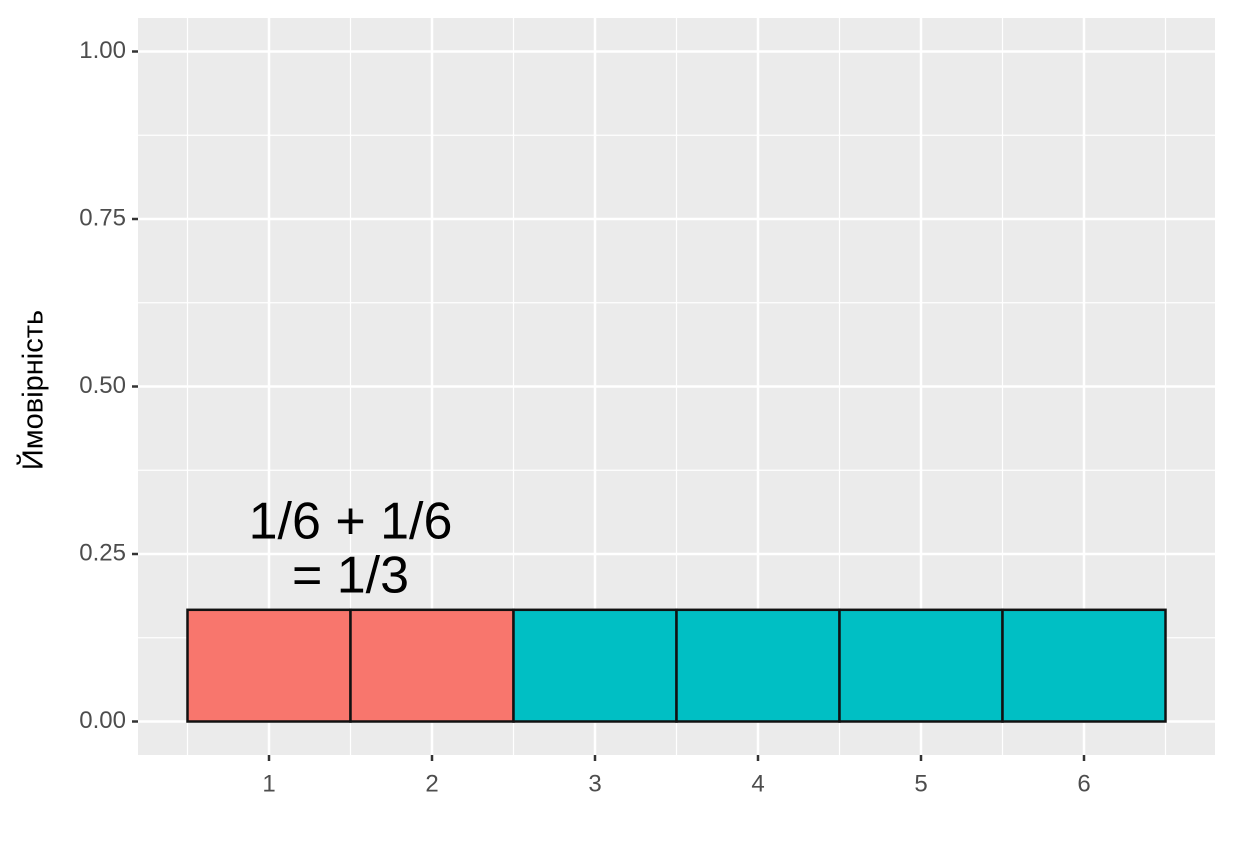 This screenshot has height=864, width=1234. I want to click on y-tick-label: 0.25, so click(102, 552).